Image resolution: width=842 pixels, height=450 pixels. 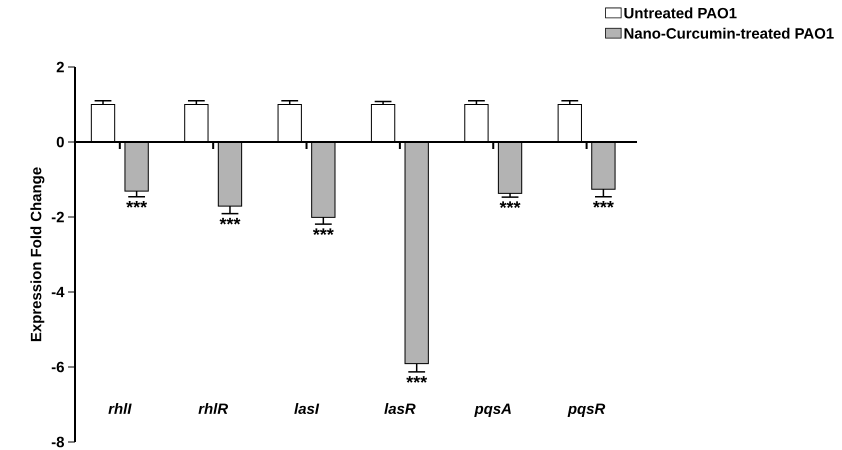 I want to click on x-tick-label: pqsA, so click(x=492, y=410).